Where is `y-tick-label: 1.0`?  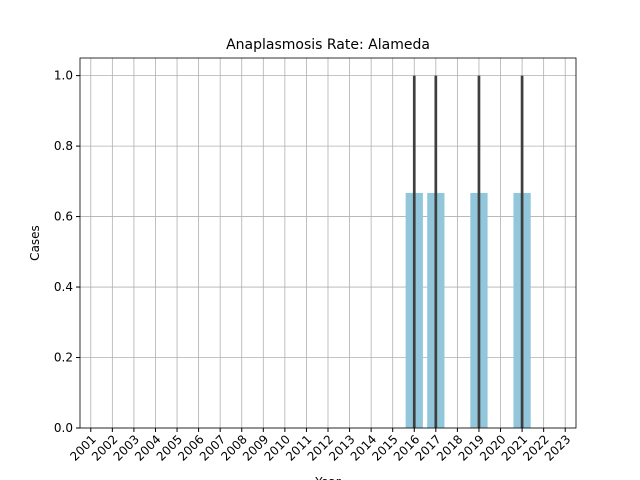 y-tick-label: 1.0 is located at coordinates (63, 76).